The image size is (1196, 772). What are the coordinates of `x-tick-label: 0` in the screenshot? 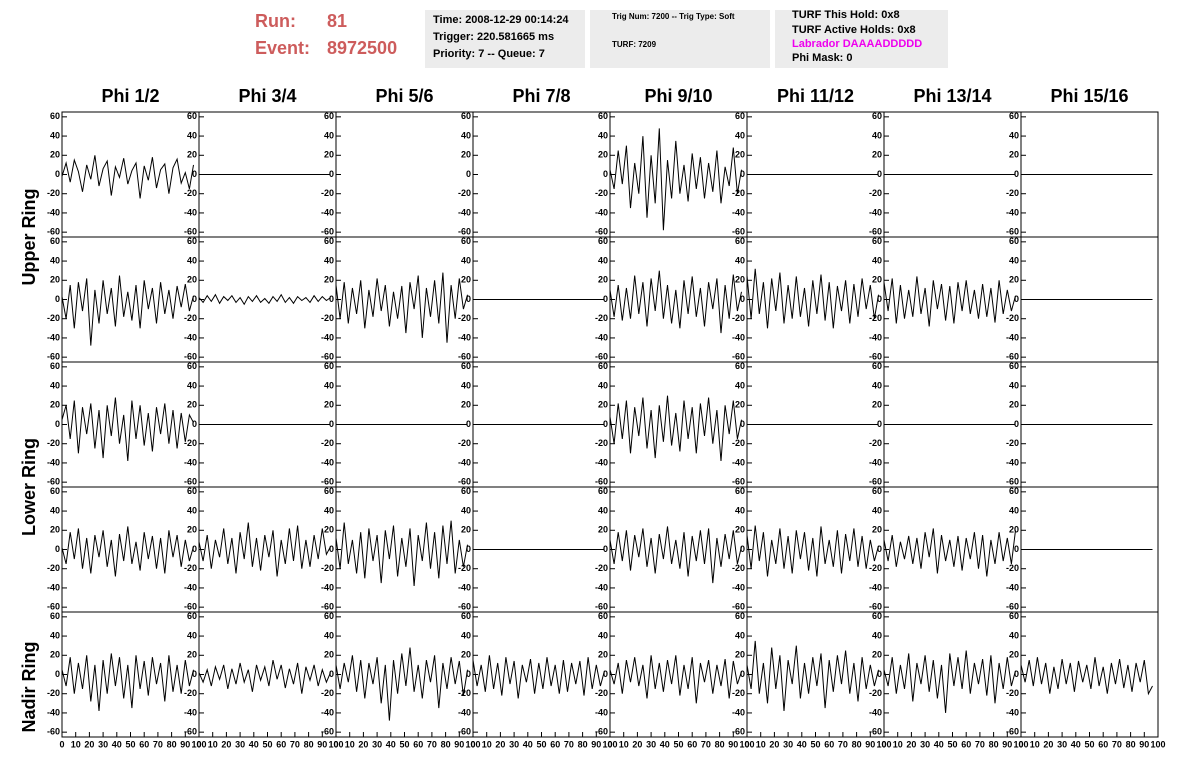 It's located at (472, 744).